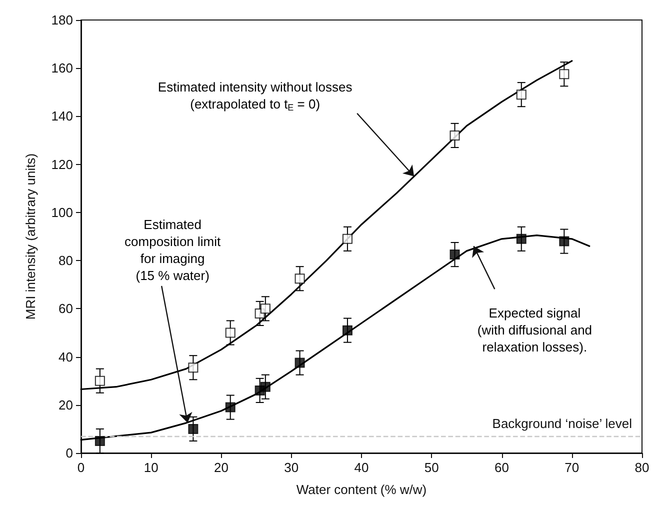 Image resolution: width=654 pixels, height=512 pixels. I want to click on x-tick-label: 50, so click(431, 467).